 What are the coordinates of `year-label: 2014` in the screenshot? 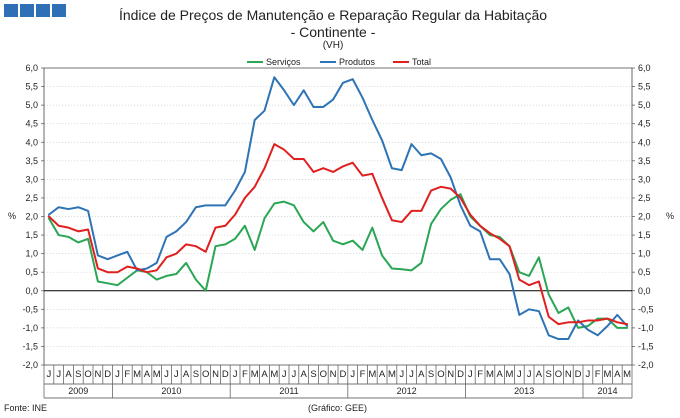 It's located at (607, 391).